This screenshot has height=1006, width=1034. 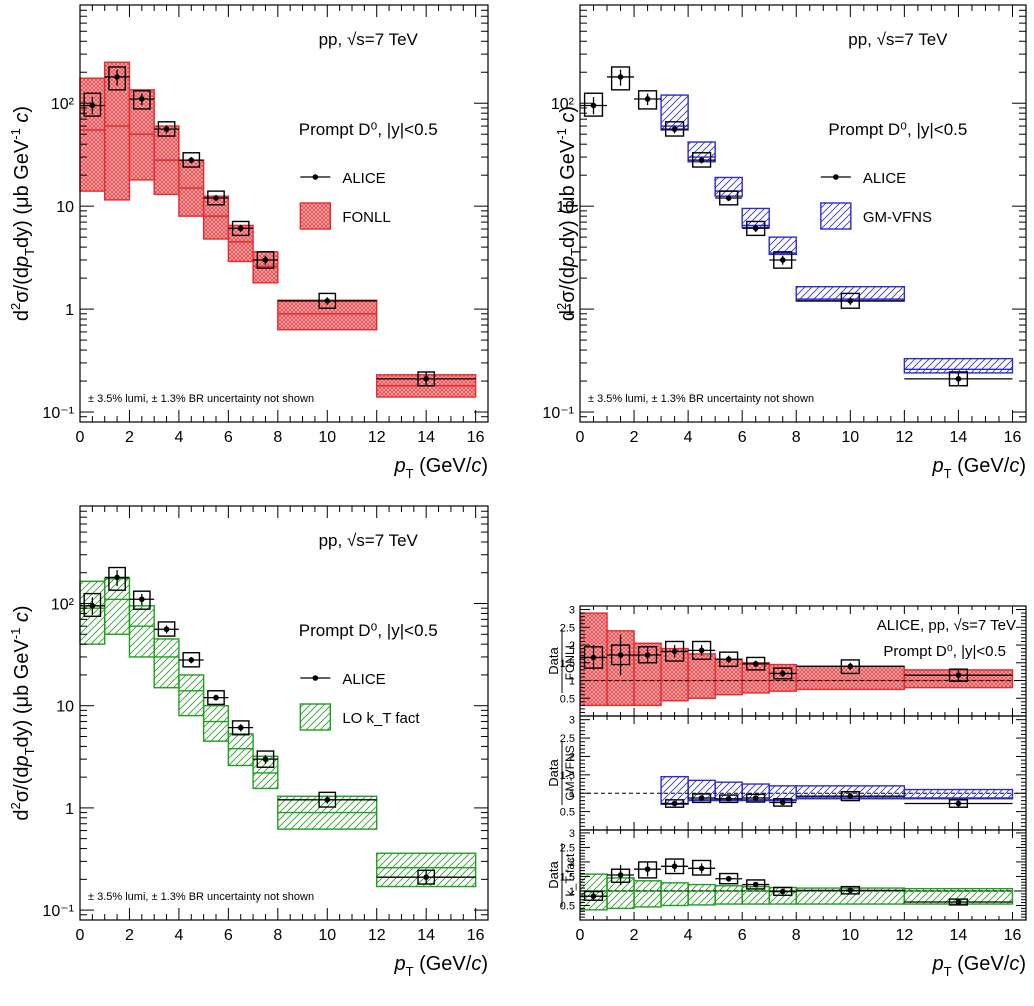 I want to click on ratio-label-denominator: FONLL, so click(x=570, y=660).